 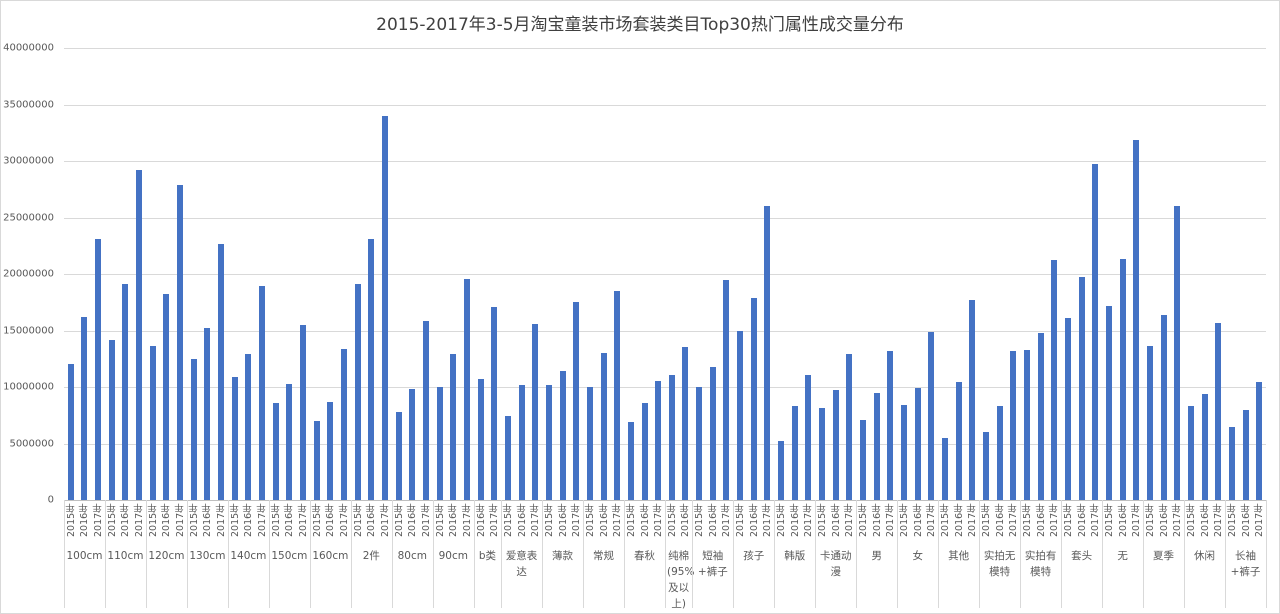 I want to click on x-category-label: 其他, so click(x=959, y=556).